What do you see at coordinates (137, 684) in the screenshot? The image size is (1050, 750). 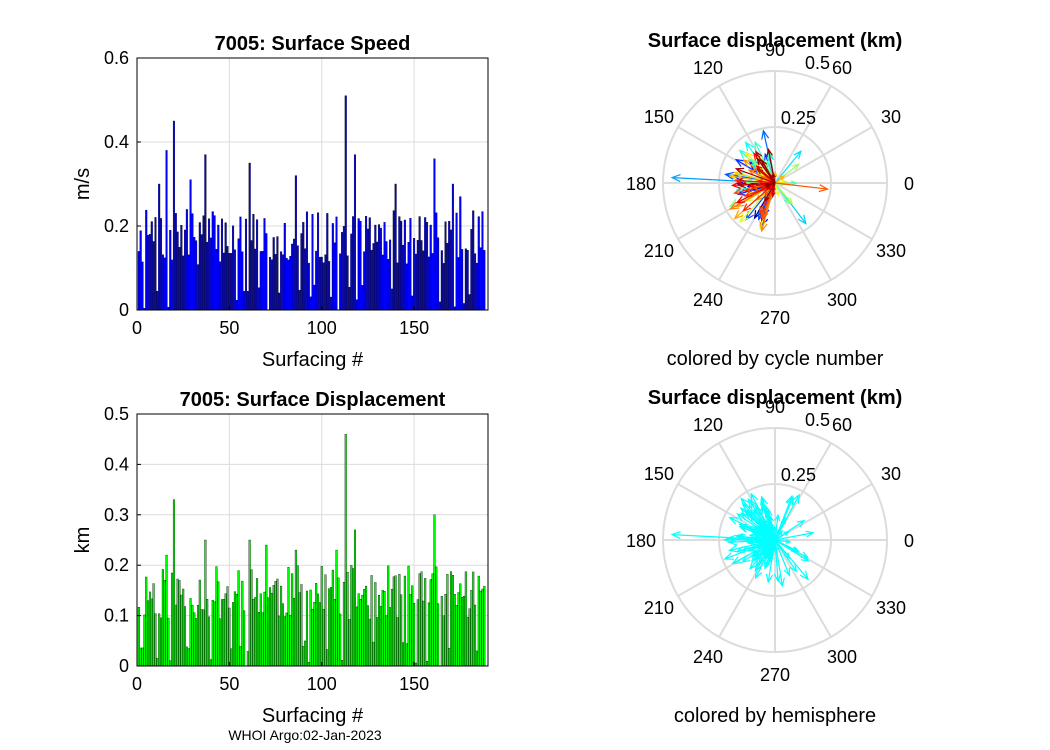 I see `x-tick-label: 0` at bounding box center [137, 684].